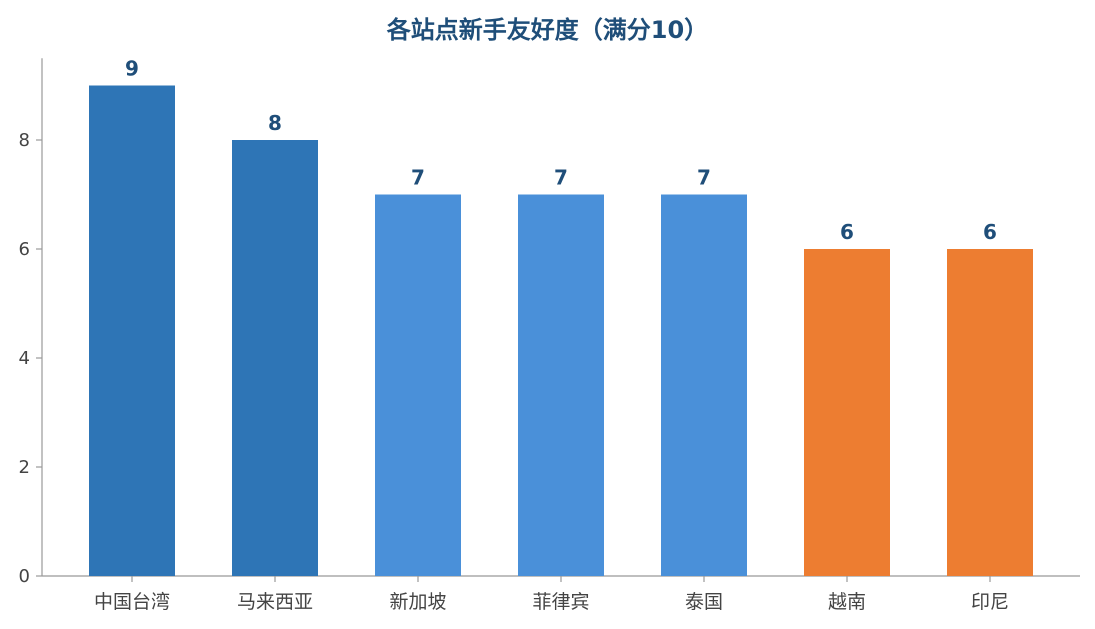 Image resolution: width=1095 pixels, height=629 pixels. What do you see at coordinates (24, 358) in the screenshot?
I see `y-tick-label: 4` at bounding box center [24, 358].